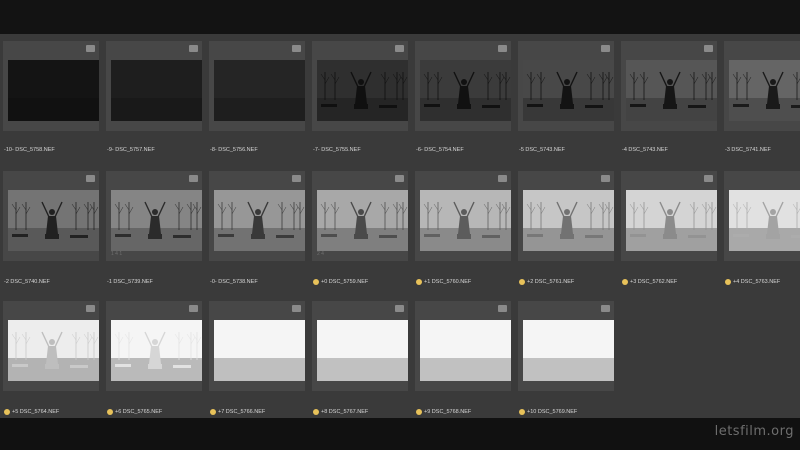 The height and width of the screenshot is (450, 800). I want to click on file-name-label: +6 DSC_5765.NEF, so click(139, 412).